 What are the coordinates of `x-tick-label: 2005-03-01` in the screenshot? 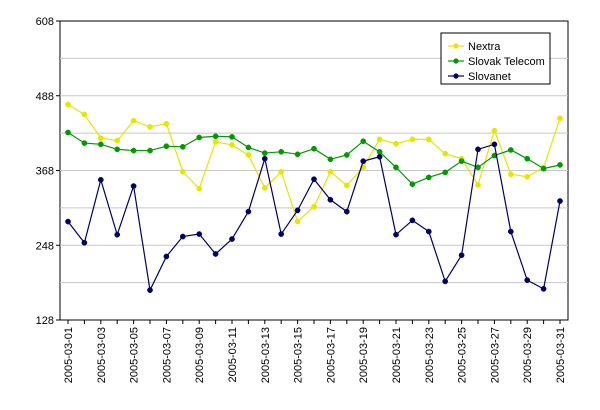 It's located at (69, 355).